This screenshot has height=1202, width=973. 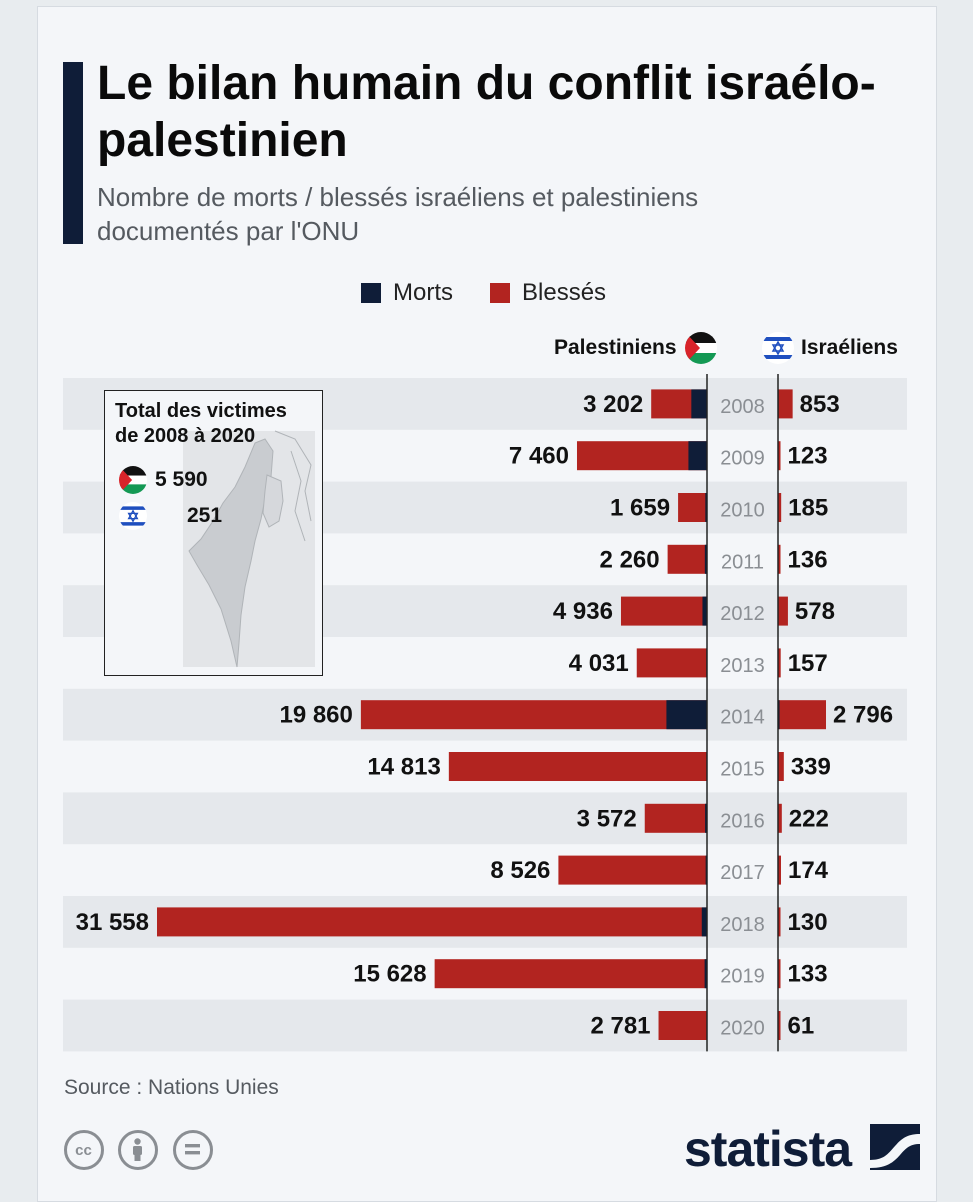 What do you see at coordinates (599, 663) in the screenshot?
I see `data-label-palestiniens: 4 031` at bounding box center [599, 663].